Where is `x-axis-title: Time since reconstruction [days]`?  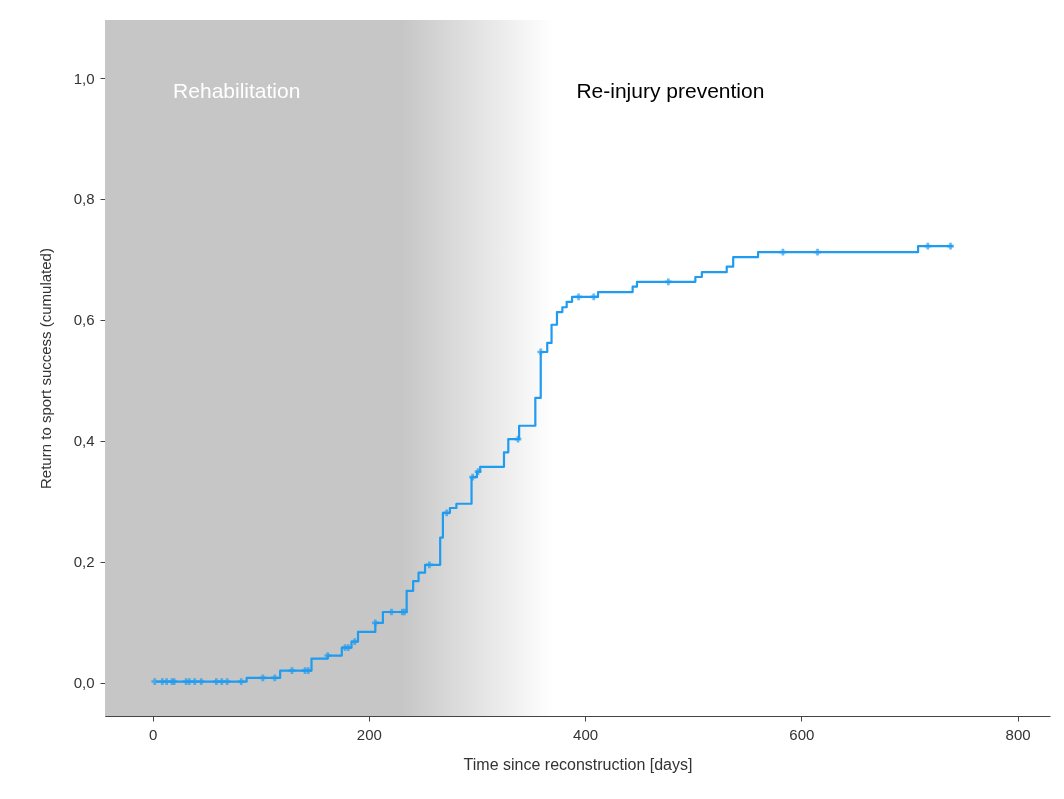 x-axis-title: Time since reconstruction [days] is located at coordinates (578, 764).